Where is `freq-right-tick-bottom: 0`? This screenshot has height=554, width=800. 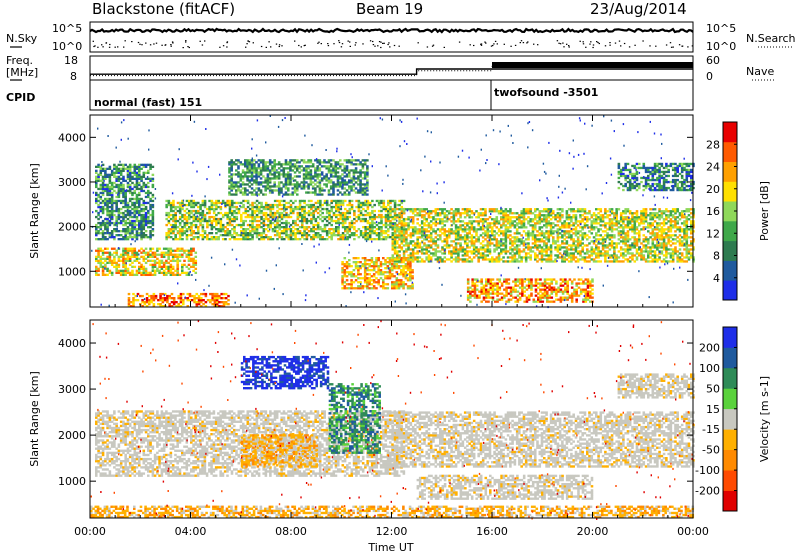 freq-right-tick-bottom: 0 is located at coordinates (709, 76).